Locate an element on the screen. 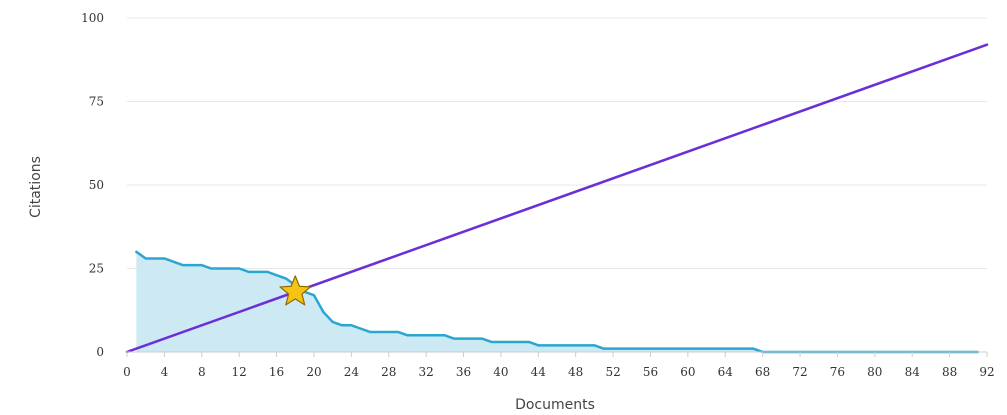 Image resolution: width=1007 pixels, height=415 pixels. h-index-star-icon is located at coordinates (295, 290).